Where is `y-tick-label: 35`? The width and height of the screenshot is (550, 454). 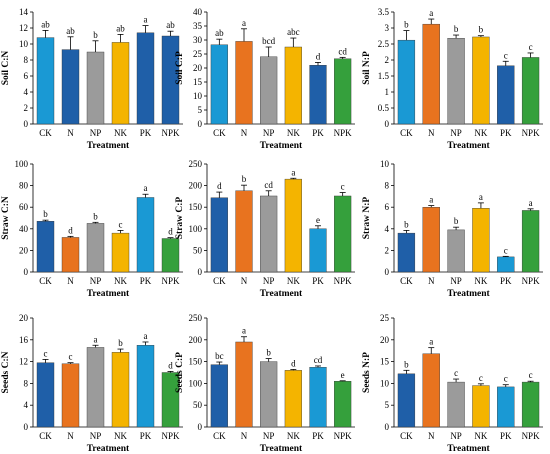
y-tick-label: 35 is located at coordinates (198, 26).